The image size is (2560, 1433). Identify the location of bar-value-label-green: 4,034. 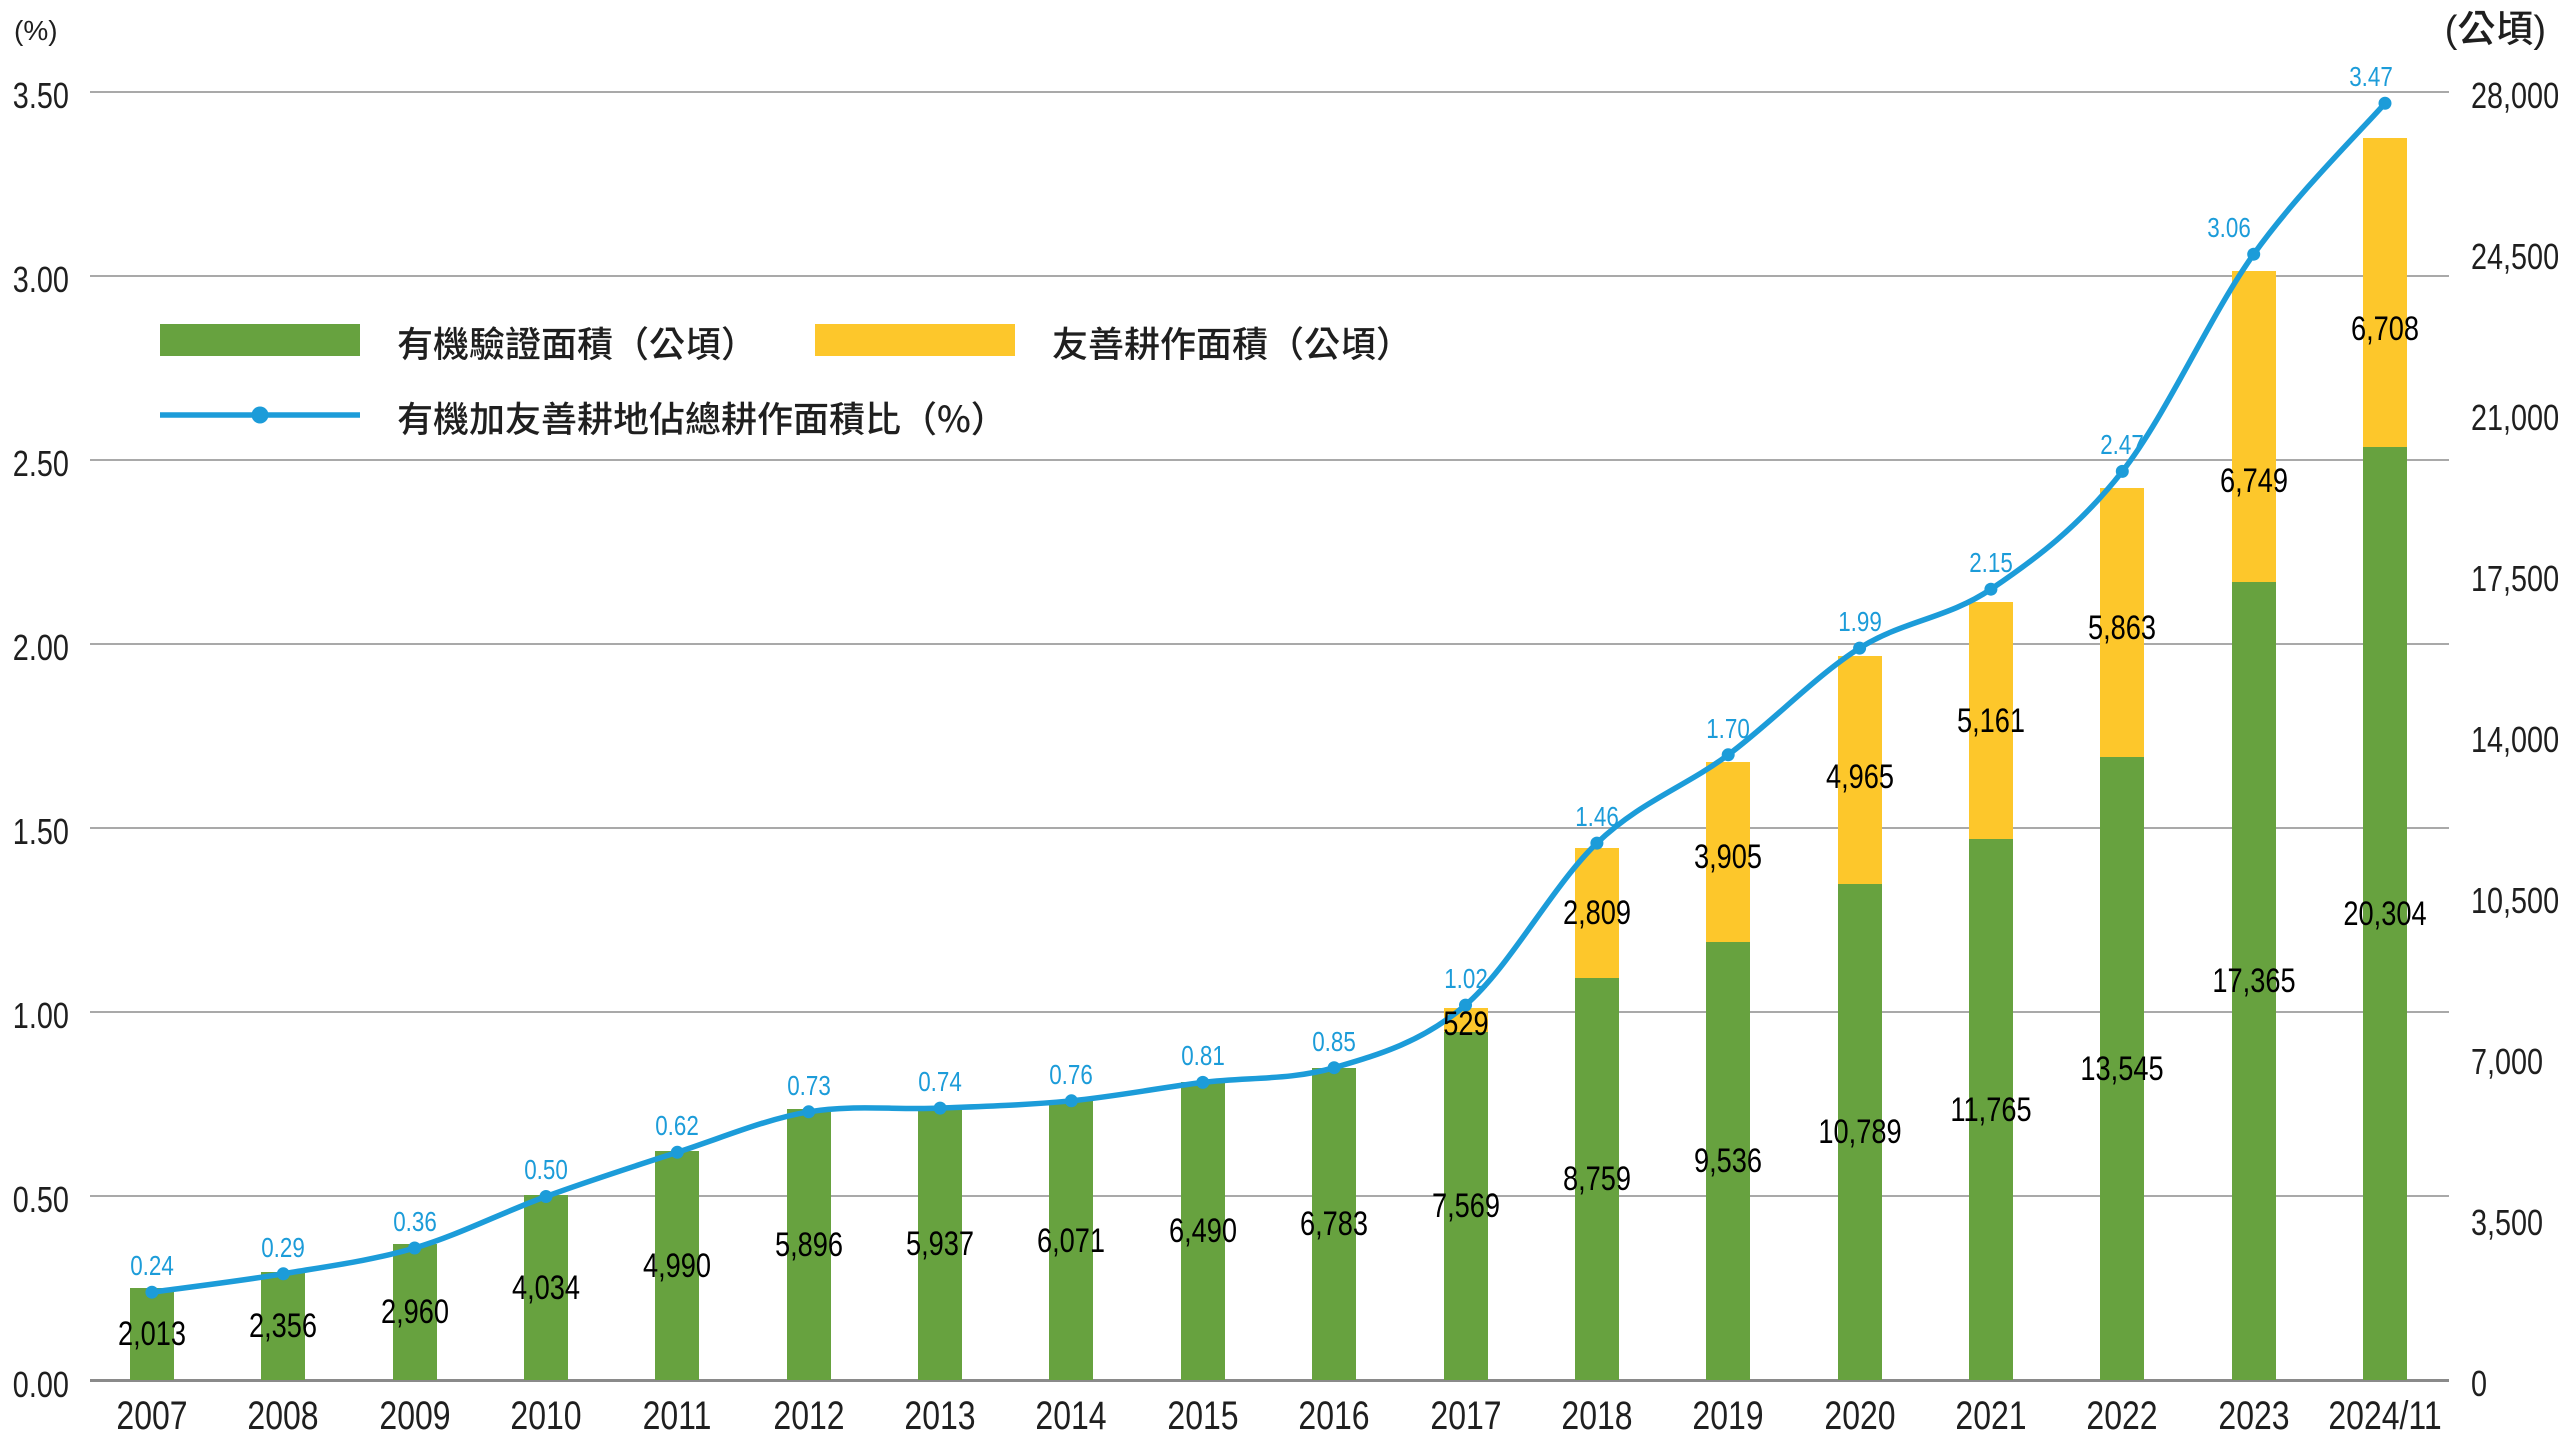
(546, 1287).